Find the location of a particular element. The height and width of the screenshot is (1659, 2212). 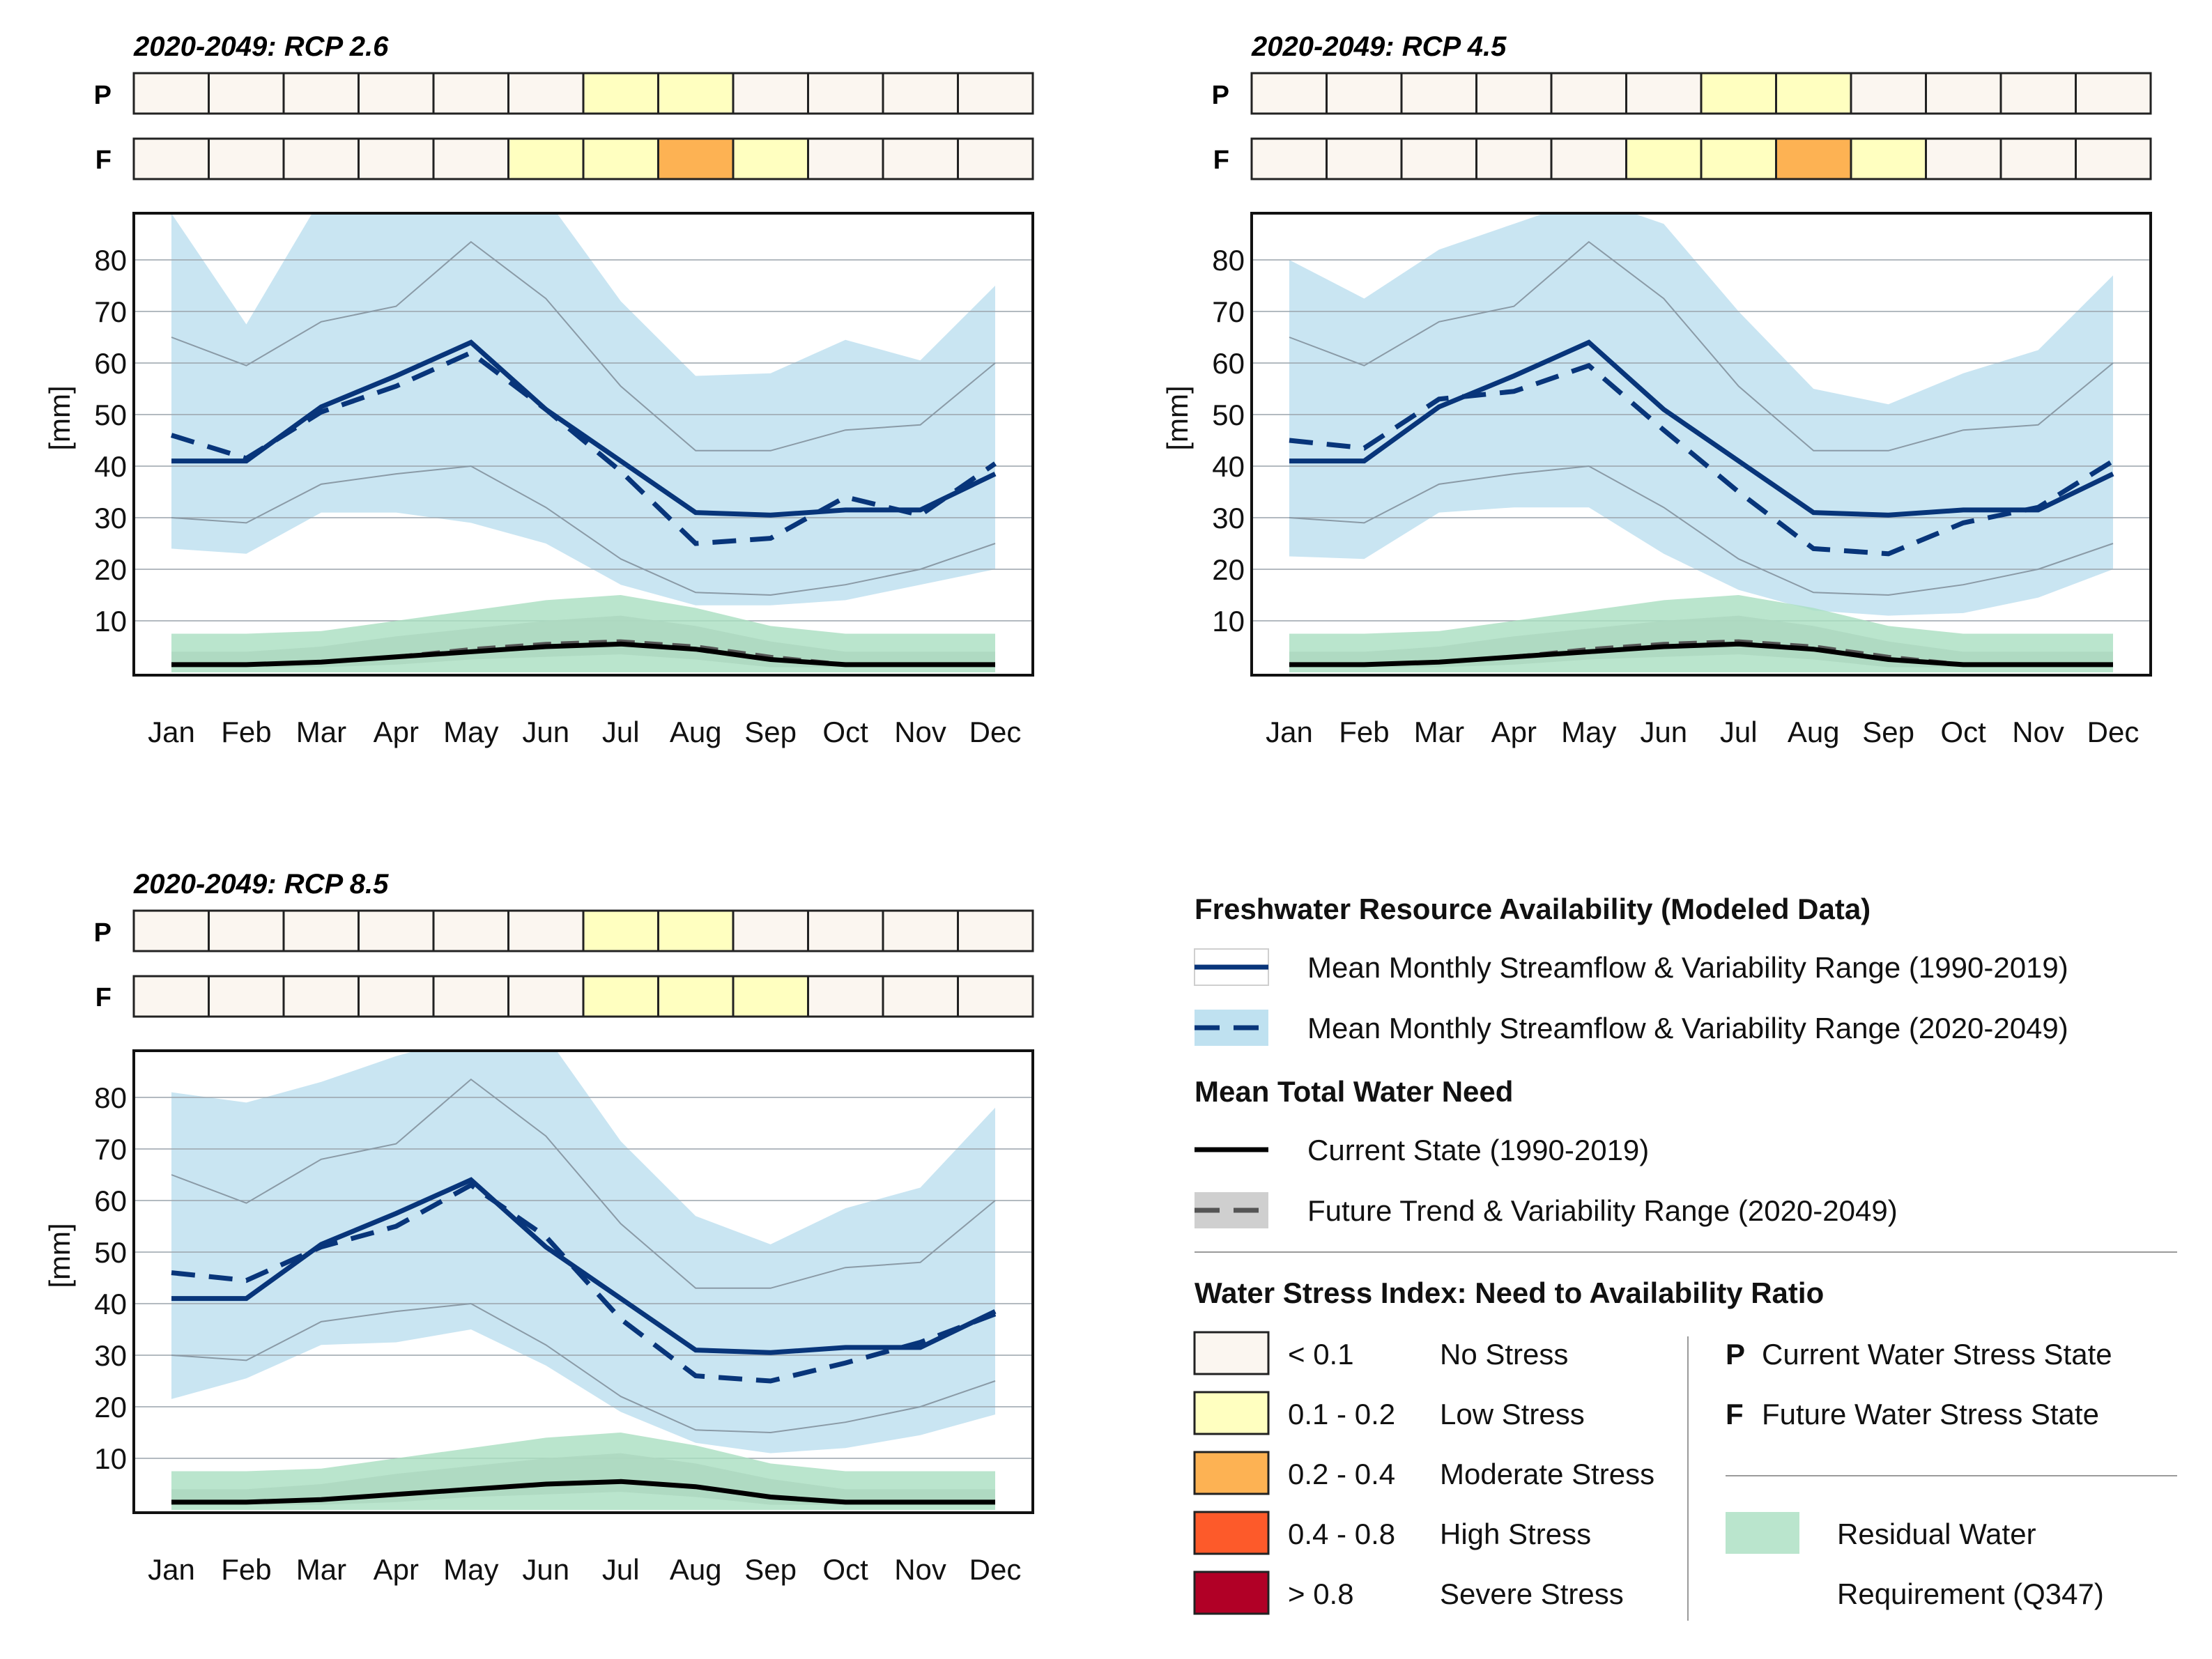

streamflow-range-future is located at coordinates (583, 409).